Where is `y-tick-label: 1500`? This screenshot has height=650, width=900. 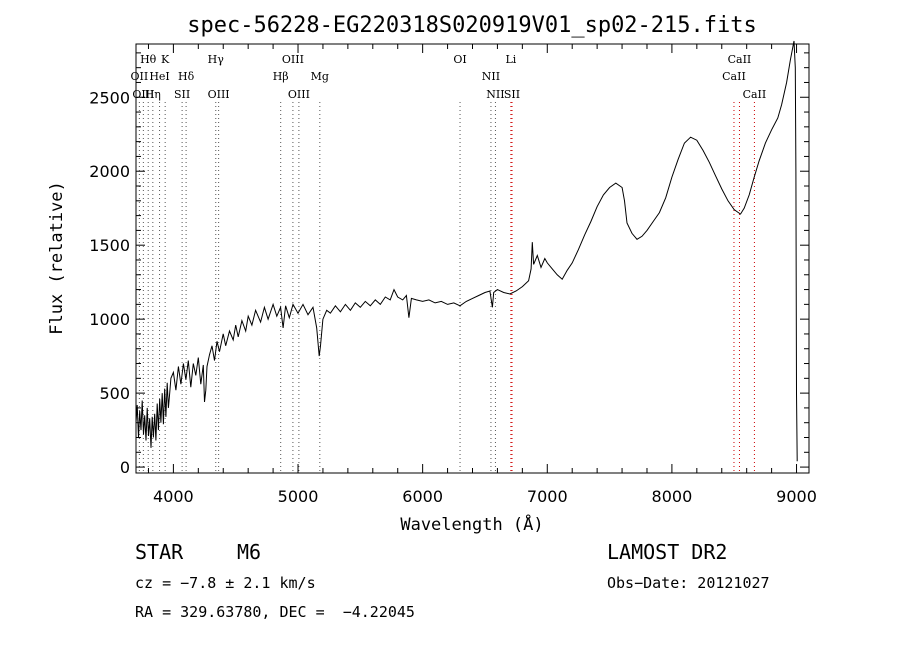
y-tick-label: 1500 is located at coordinates (109, 245).